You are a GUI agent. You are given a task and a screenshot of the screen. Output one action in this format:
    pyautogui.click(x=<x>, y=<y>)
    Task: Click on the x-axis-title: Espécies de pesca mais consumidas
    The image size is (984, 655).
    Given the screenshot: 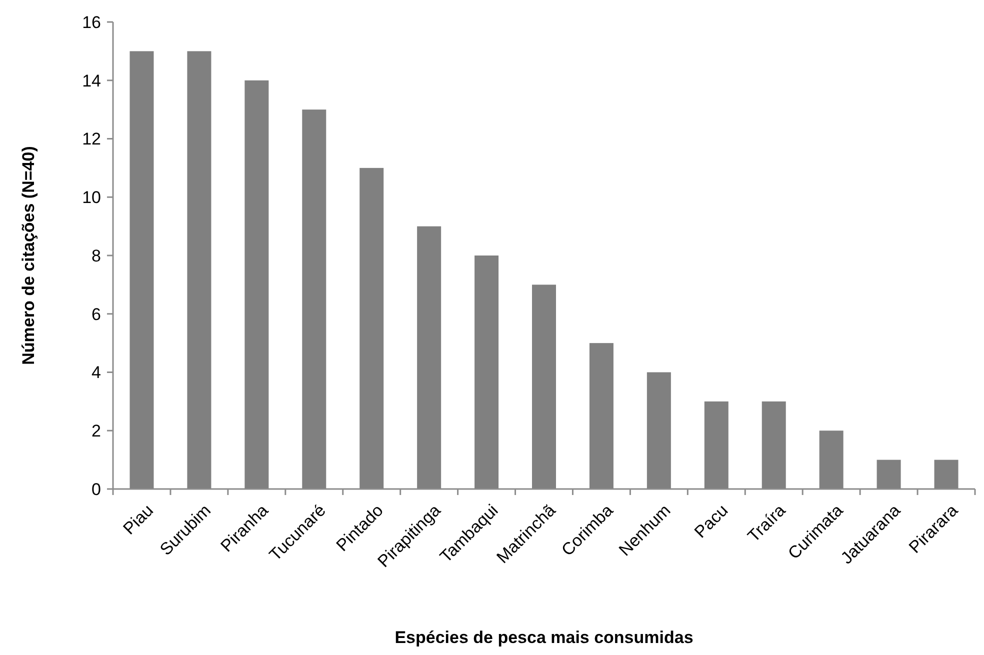 What is the action you would take?
    pyautogui.click(x=544, y=637)
    